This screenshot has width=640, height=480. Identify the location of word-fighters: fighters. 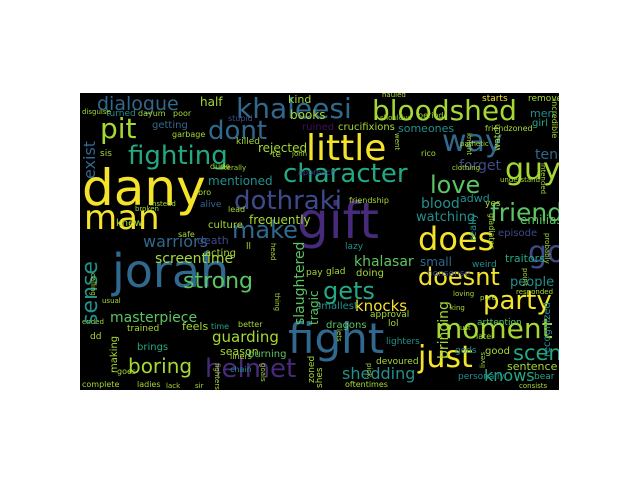
(217, 376).